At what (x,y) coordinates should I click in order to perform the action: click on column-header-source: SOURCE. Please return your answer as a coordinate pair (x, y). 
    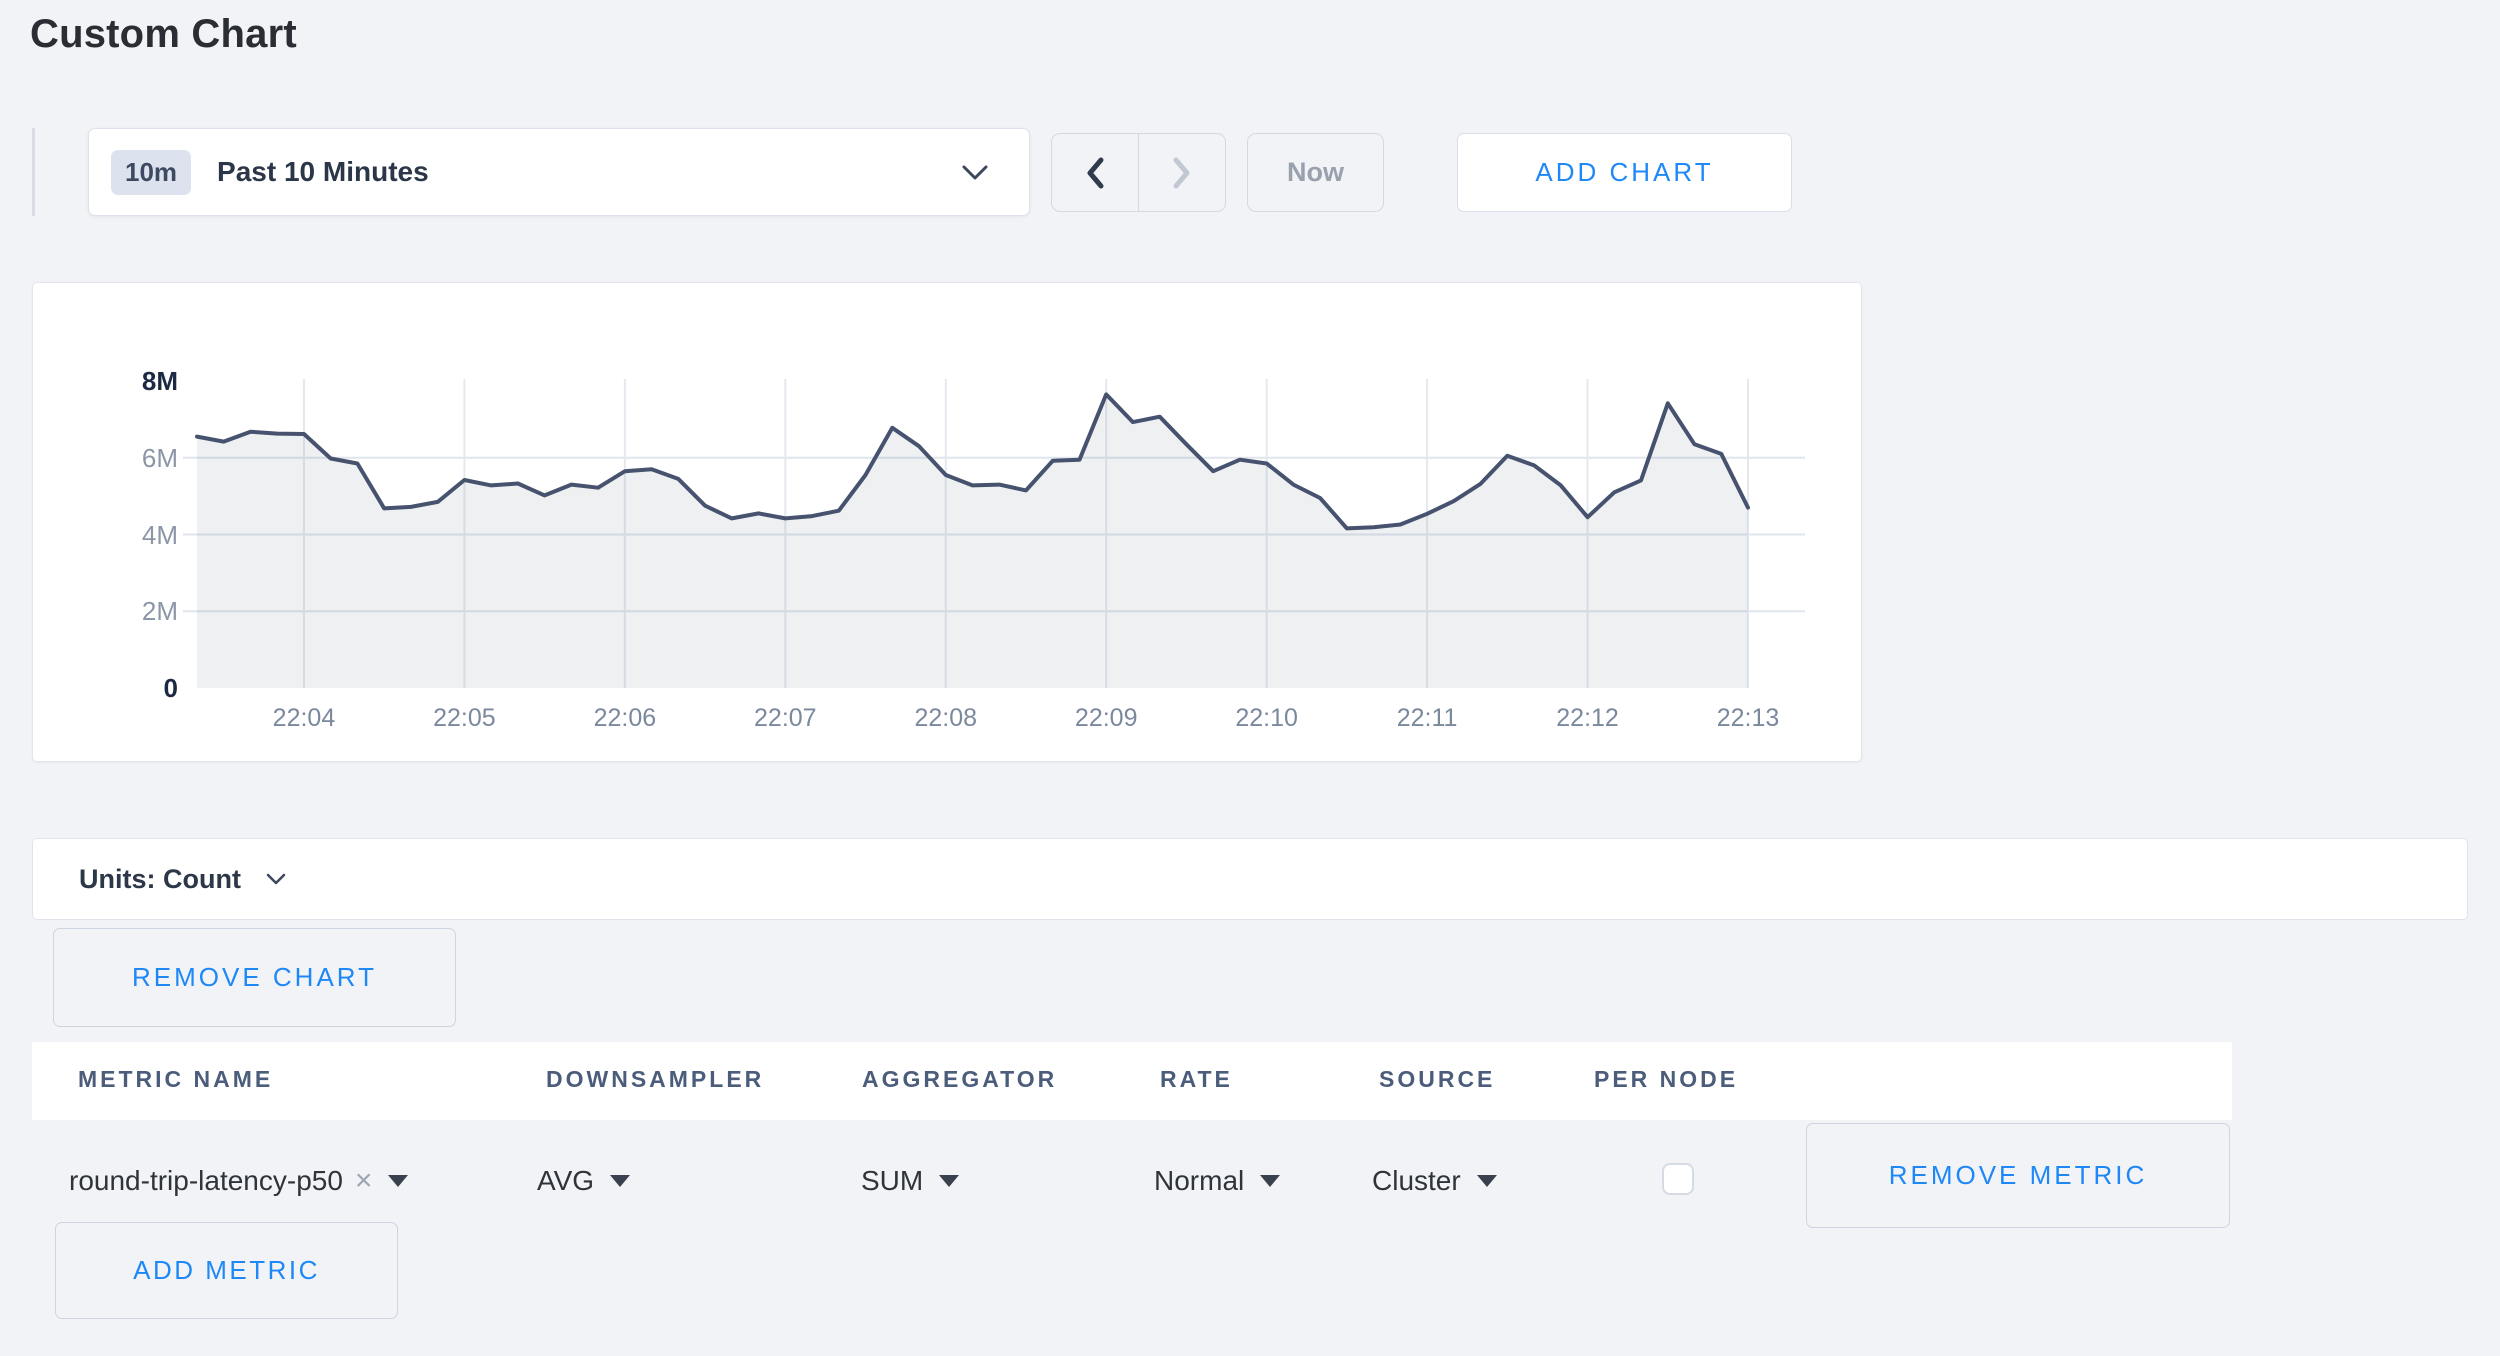
    Looking at the image, I should click on (1437, 1079).